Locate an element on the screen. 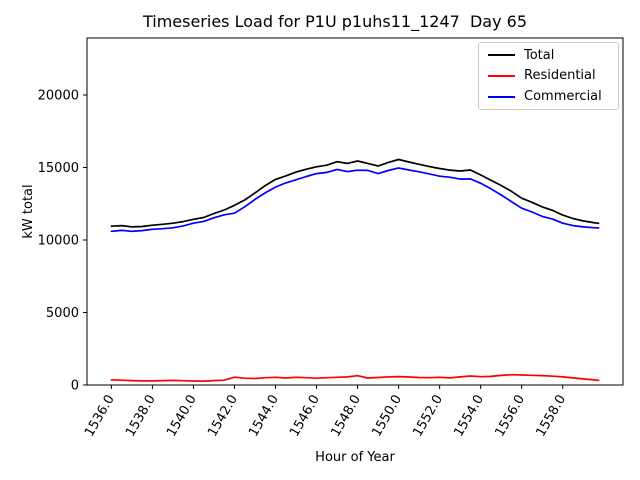  series-line-total is located at coordinates (355, 193).